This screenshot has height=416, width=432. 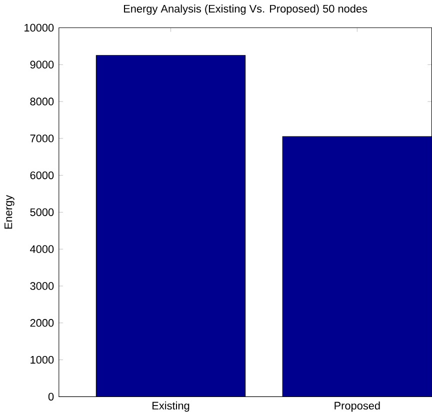 What do you see at coordinates (357, 406) in the screenshot?
I see `x-tick-label: Proposed` at bounding box center [357, 406].